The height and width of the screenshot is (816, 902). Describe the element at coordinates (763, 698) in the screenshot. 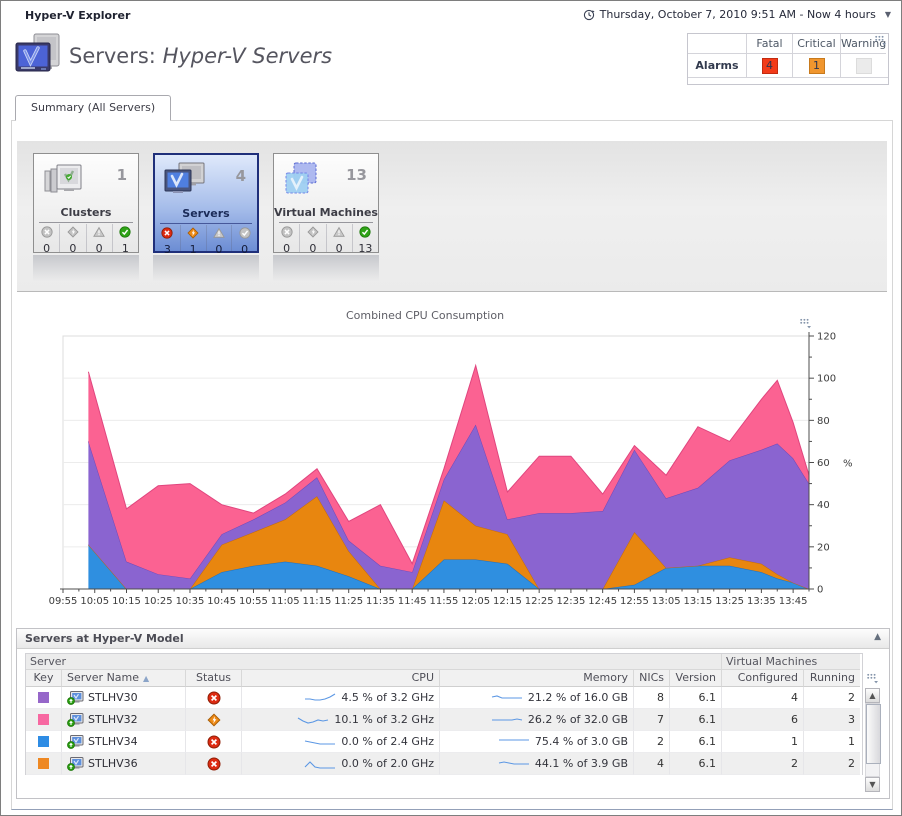

I see `configured-cell: 4` at that location.